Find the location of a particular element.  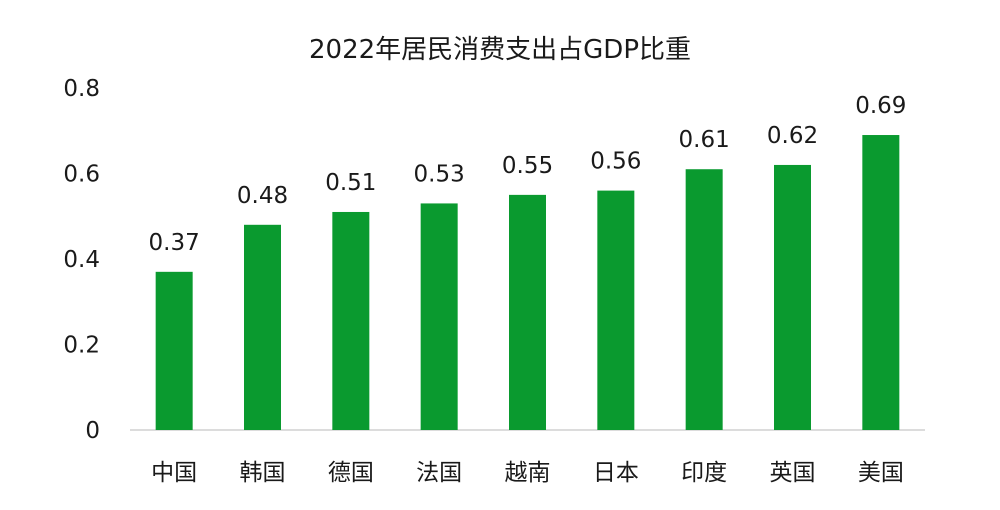

y-tick-label: 0.6 is located at coordinates (81, 175).